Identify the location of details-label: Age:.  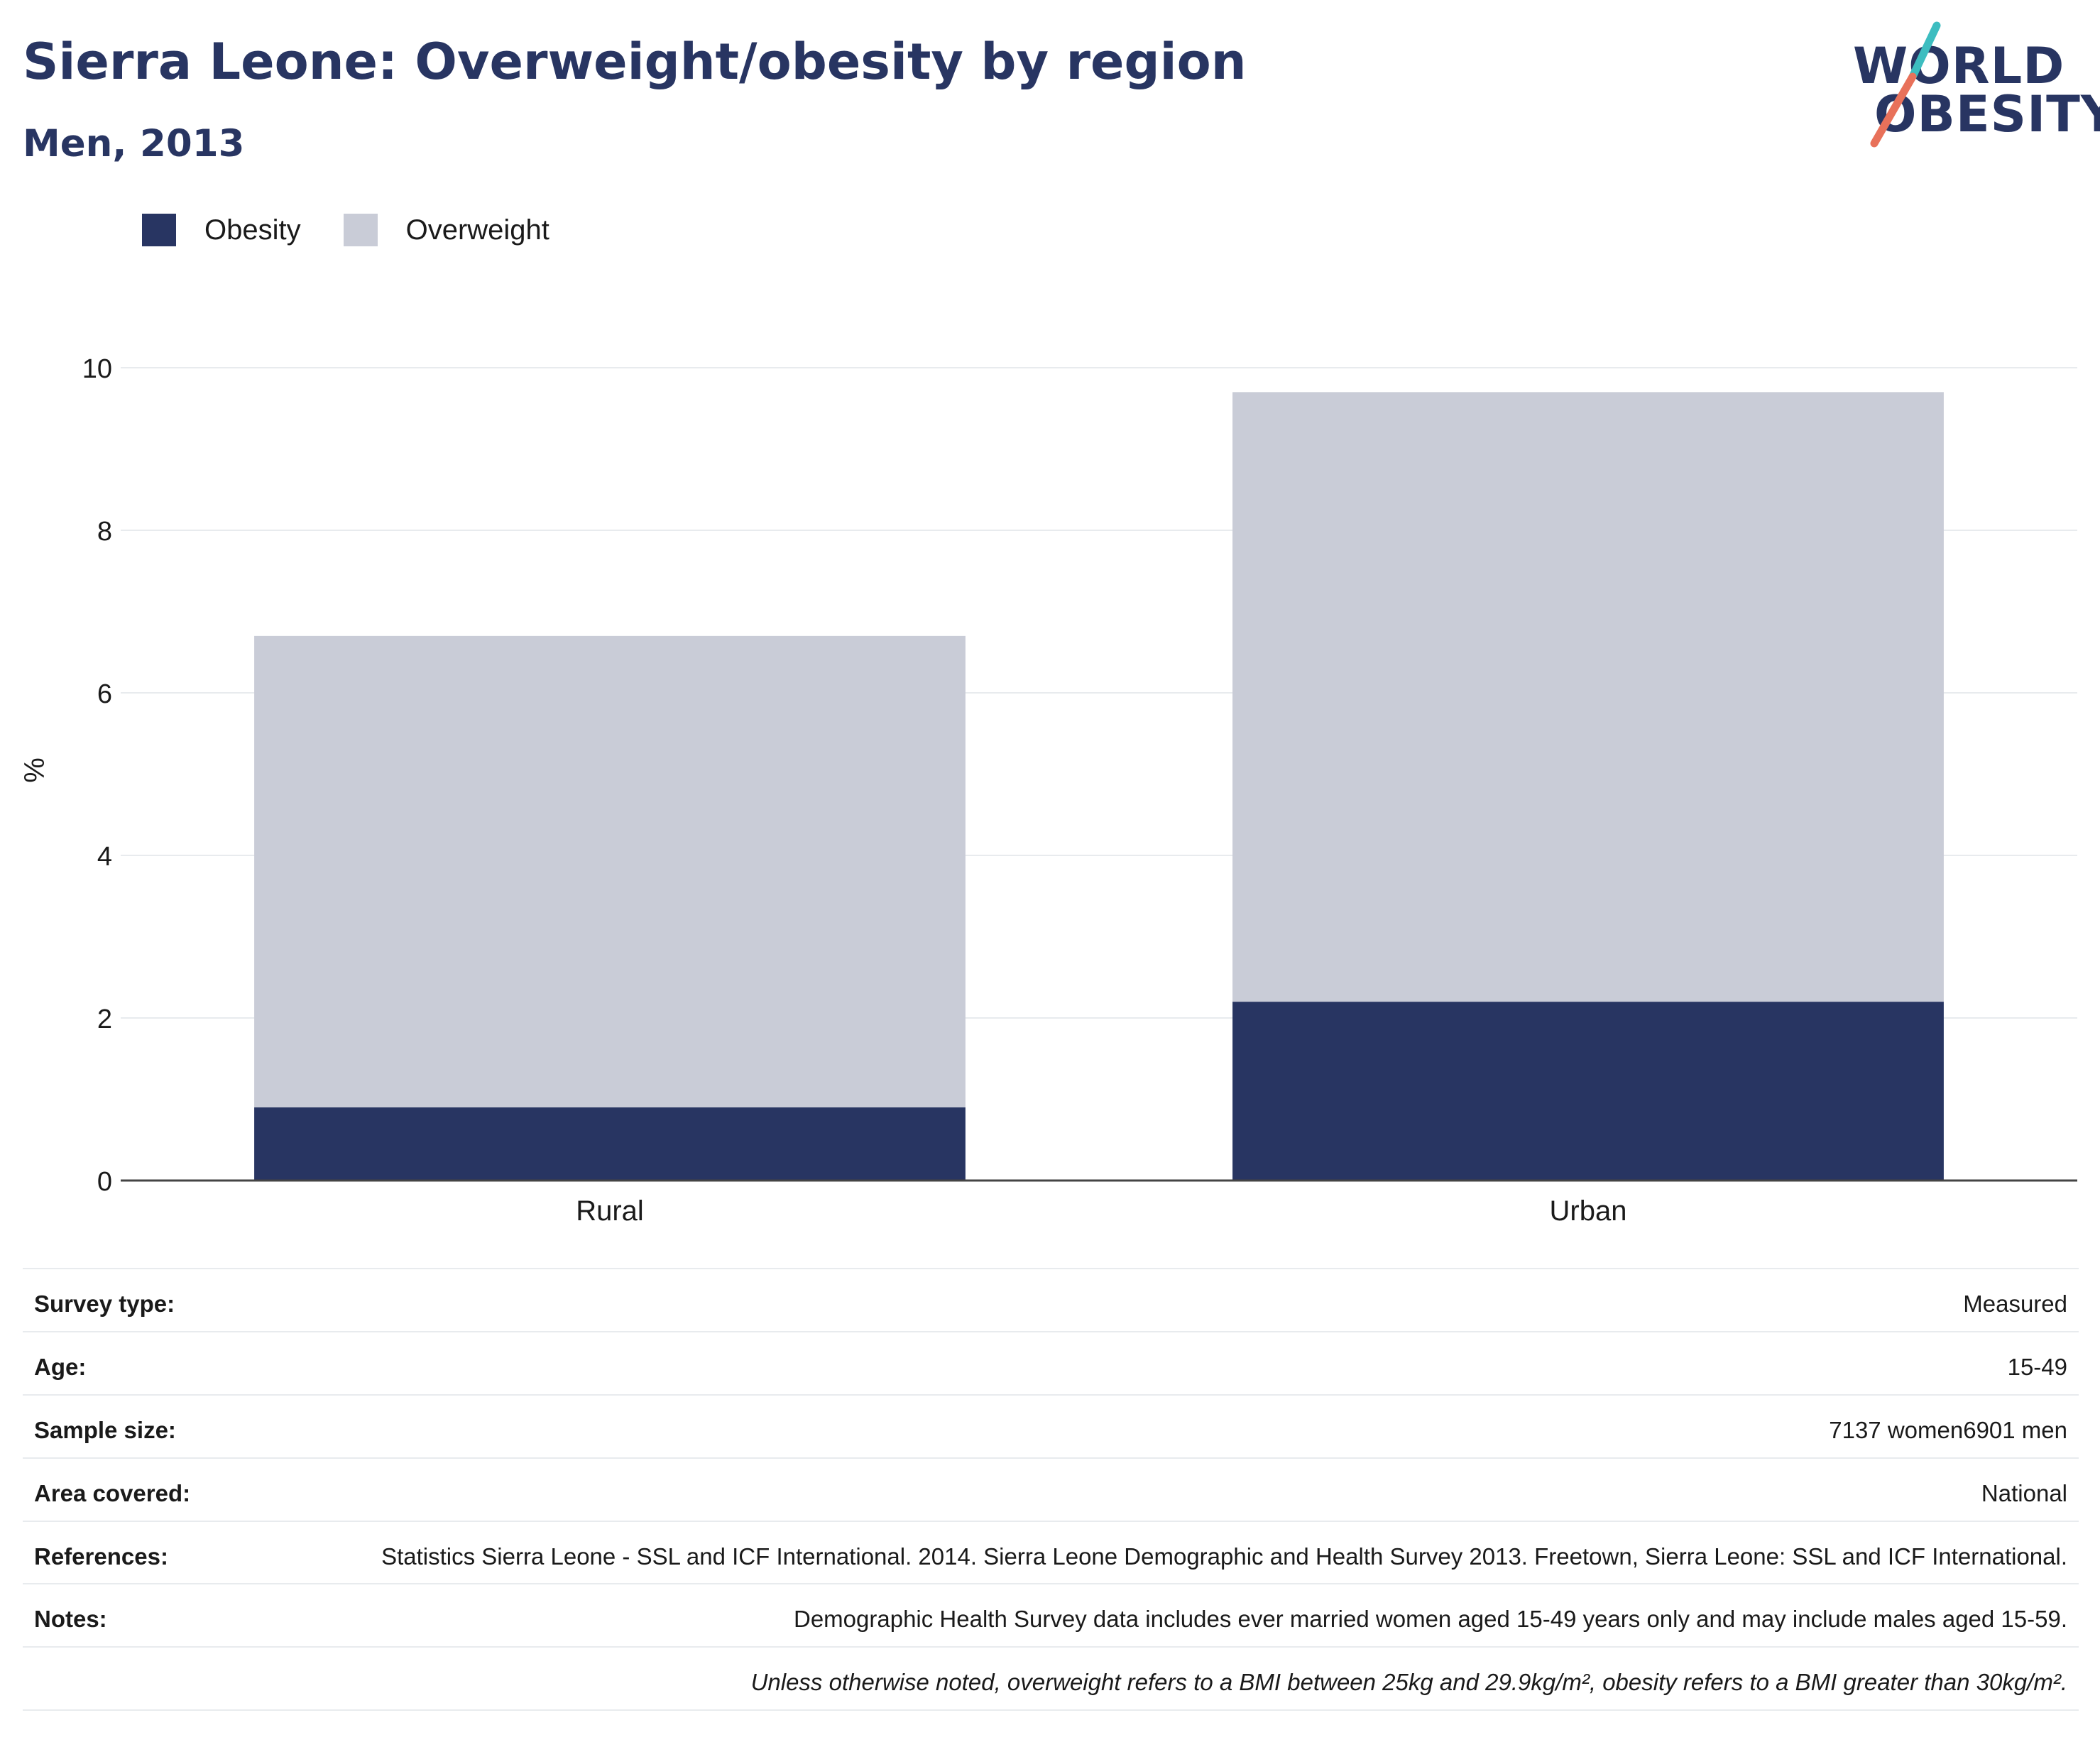
(148, 1363).